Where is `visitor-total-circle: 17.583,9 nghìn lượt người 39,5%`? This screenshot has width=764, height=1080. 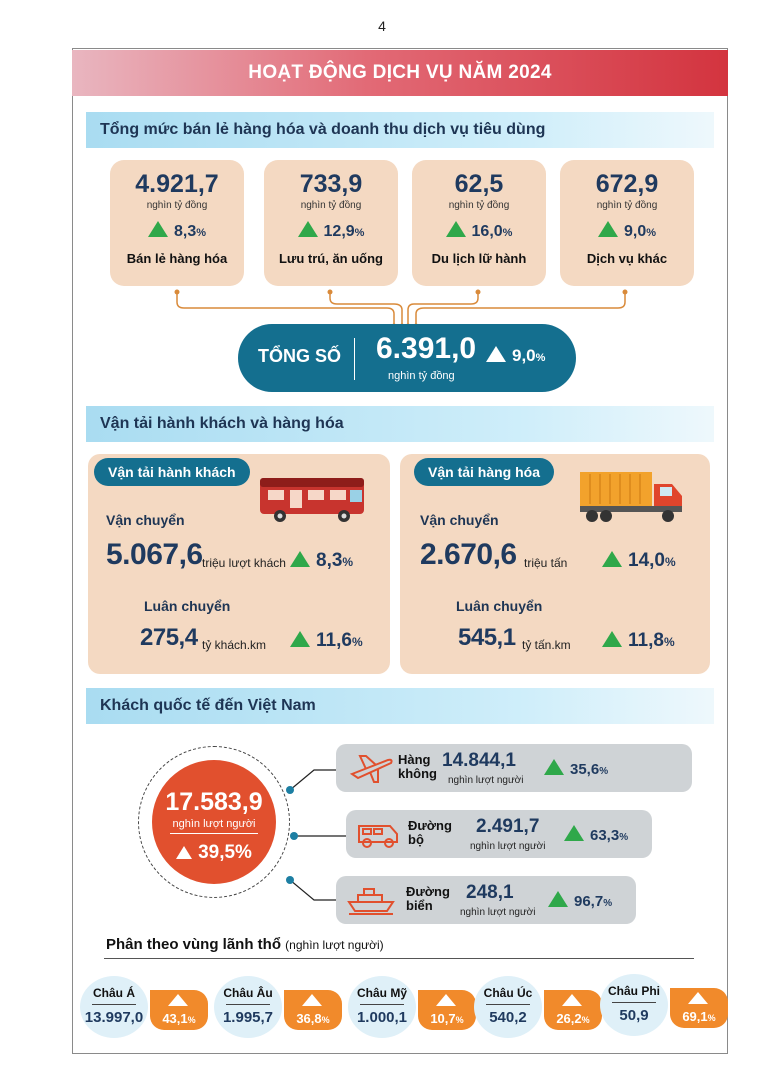
visitor-total-circle: 17.583,9 nghìn lượt người 39,5% is located at coordinates (214, 822).